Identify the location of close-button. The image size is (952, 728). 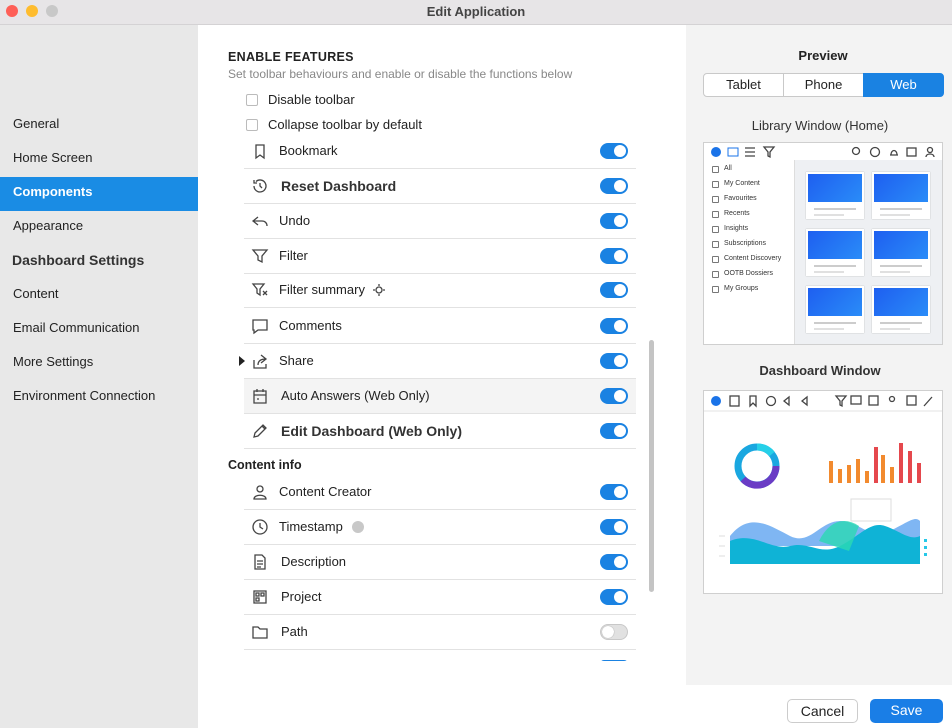
(12, 11).